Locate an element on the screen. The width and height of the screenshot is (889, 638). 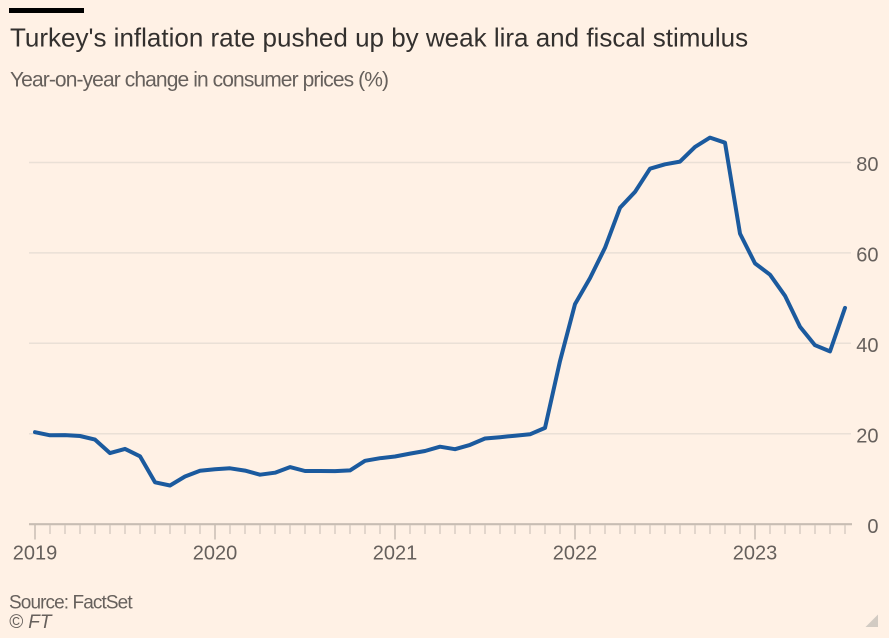
svg-text: Source: FactSet is located at coordinates (71, 603).